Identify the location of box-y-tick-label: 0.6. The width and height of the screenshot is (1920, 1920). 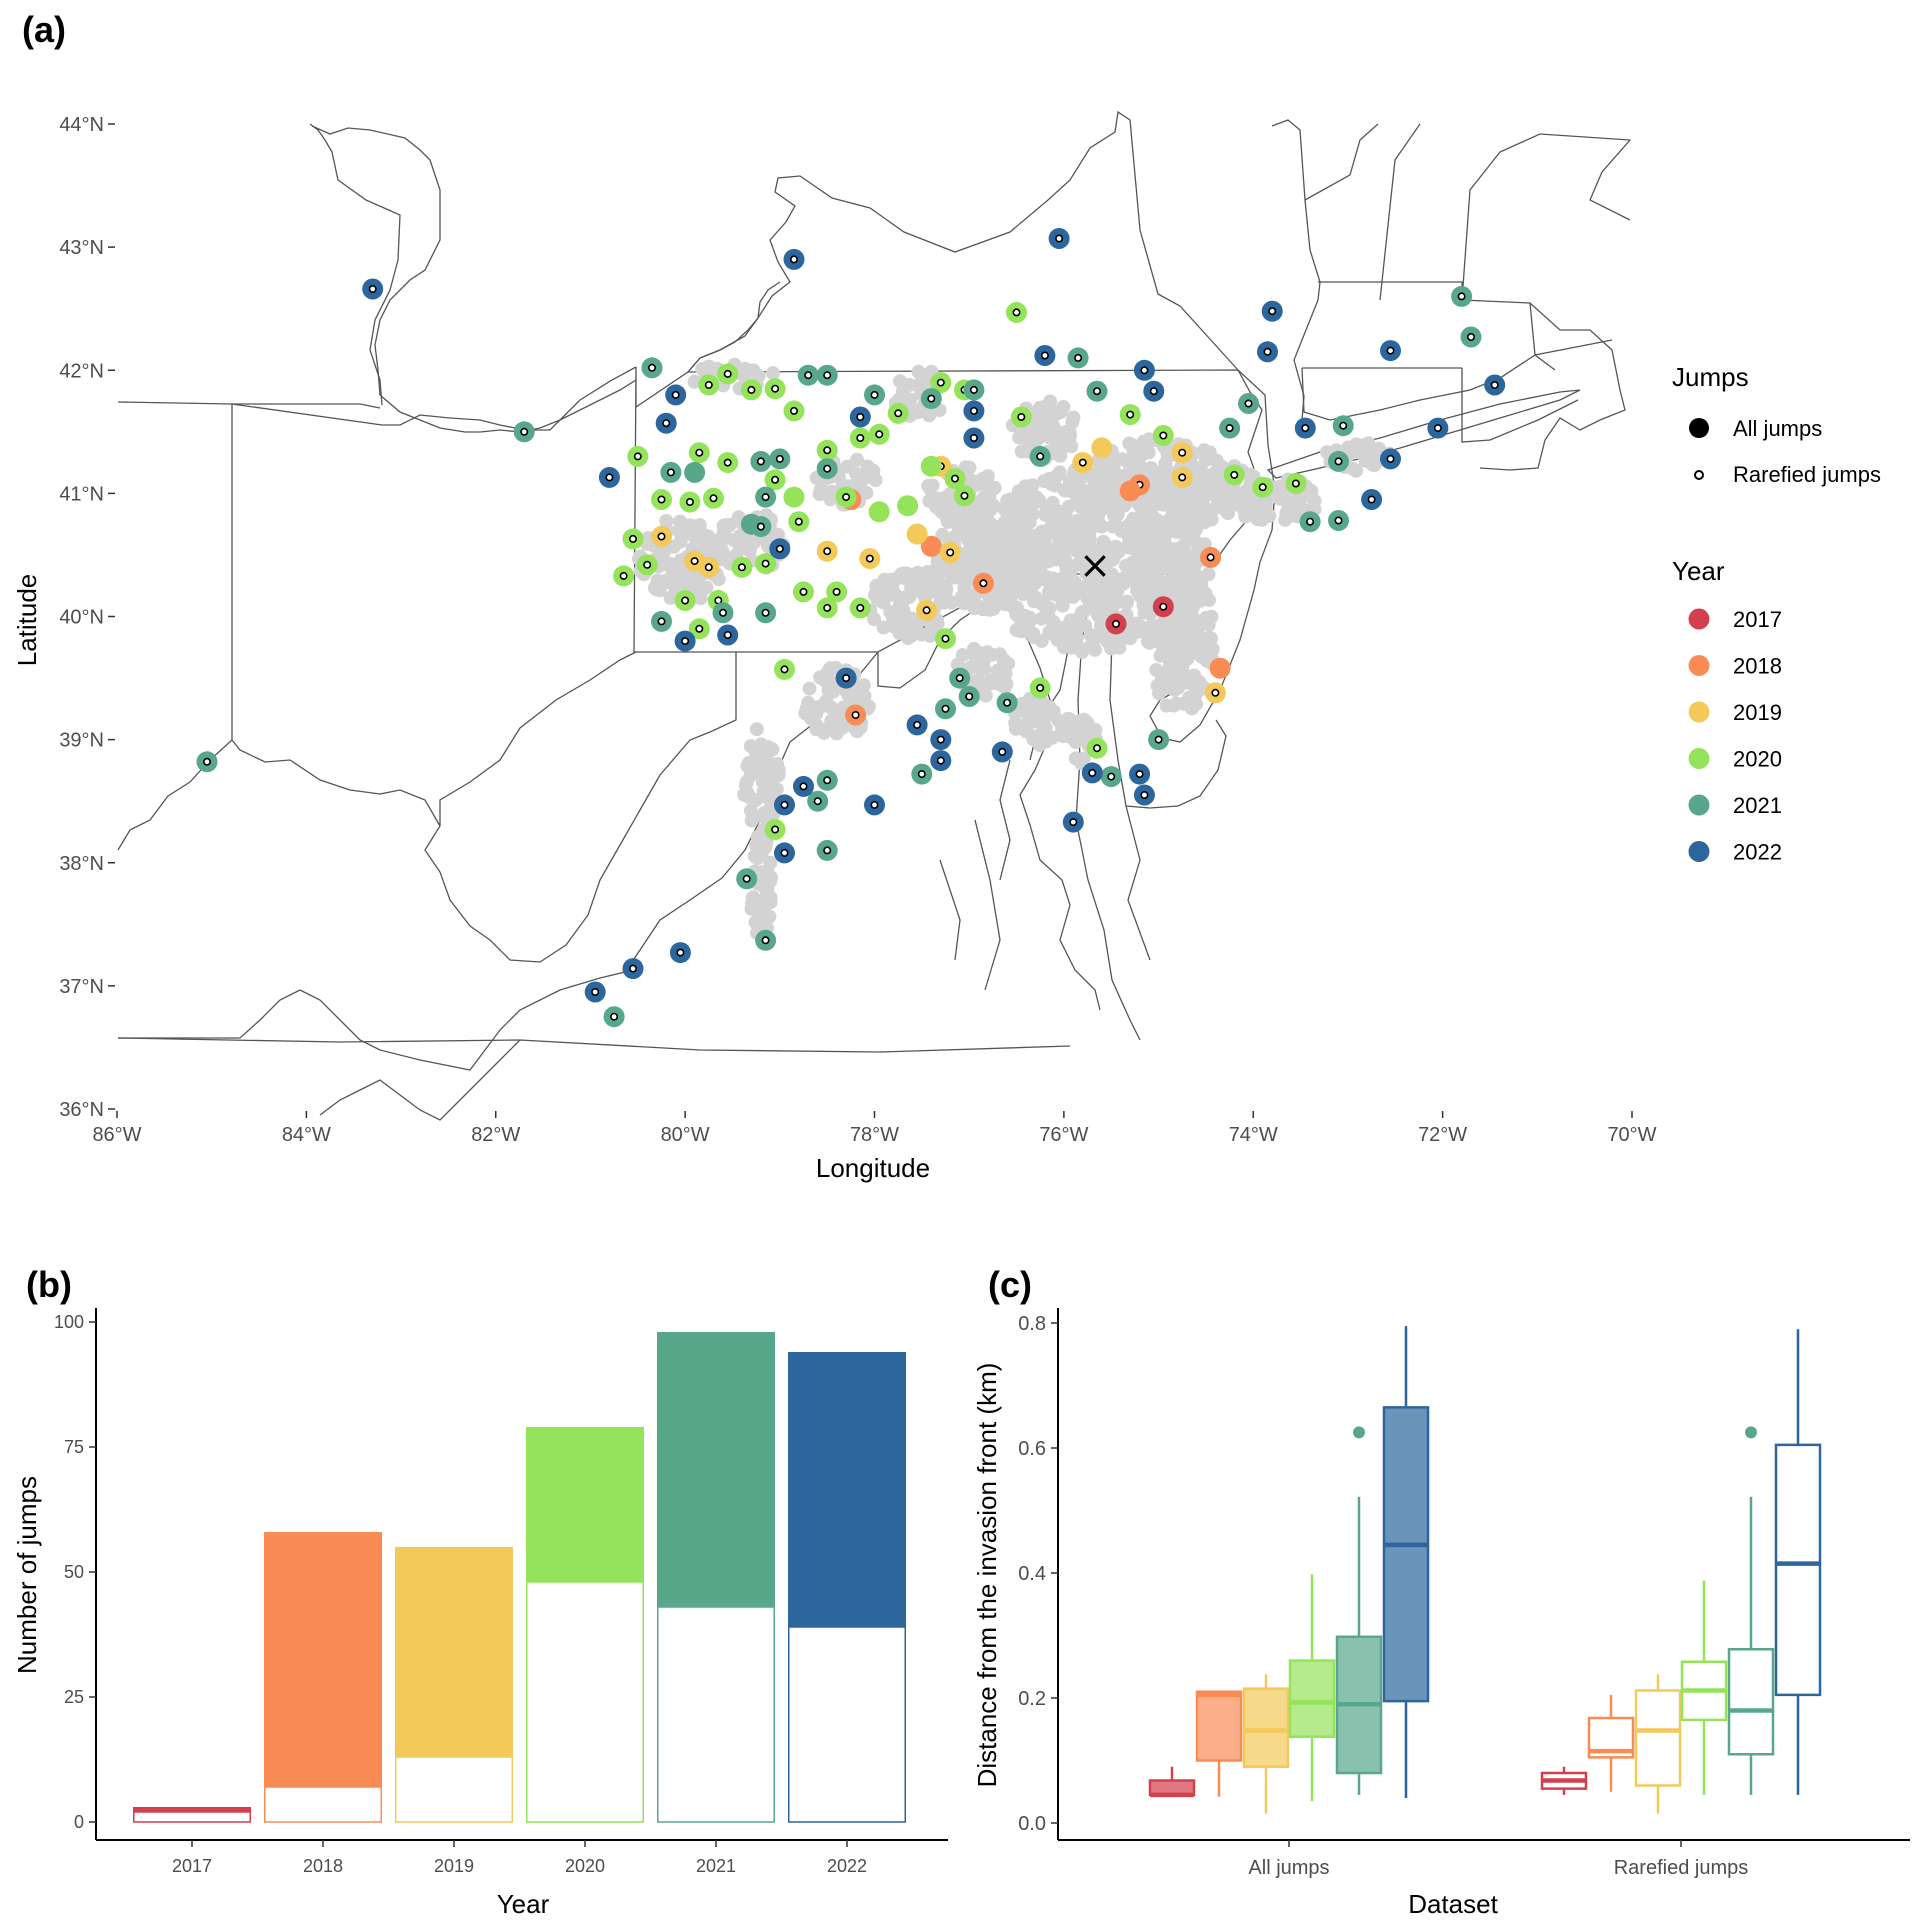
(1032, 1449).